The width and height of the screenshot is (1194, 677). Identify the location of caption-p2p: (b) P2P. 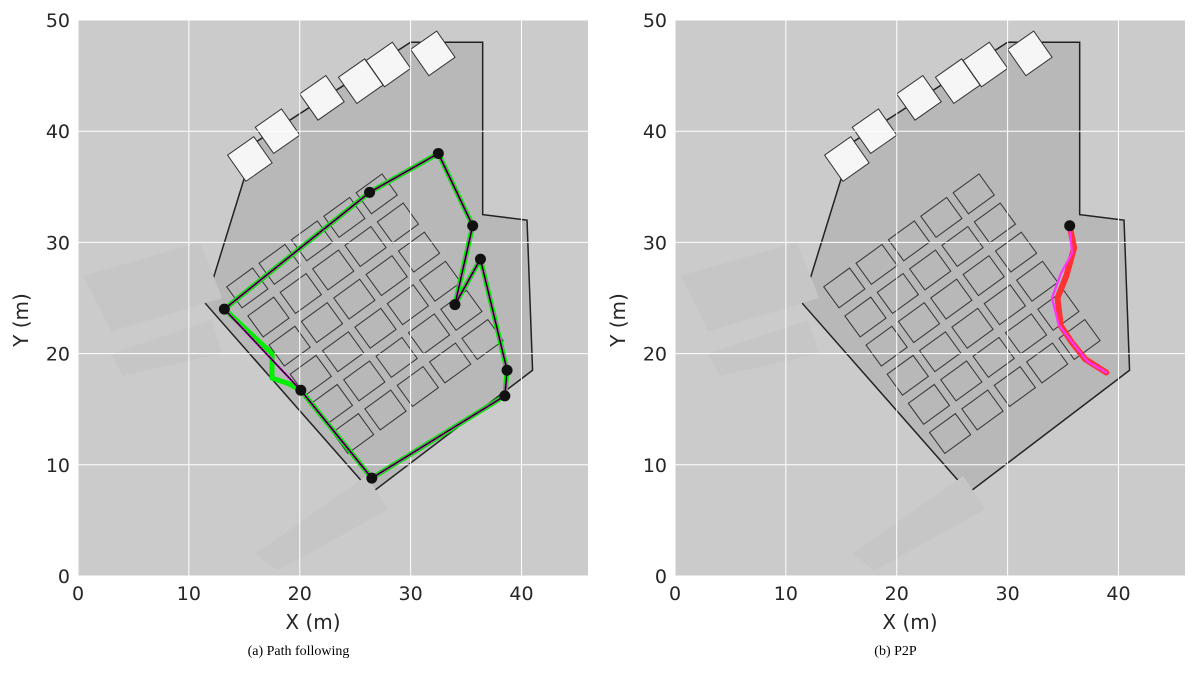
(895, 651).